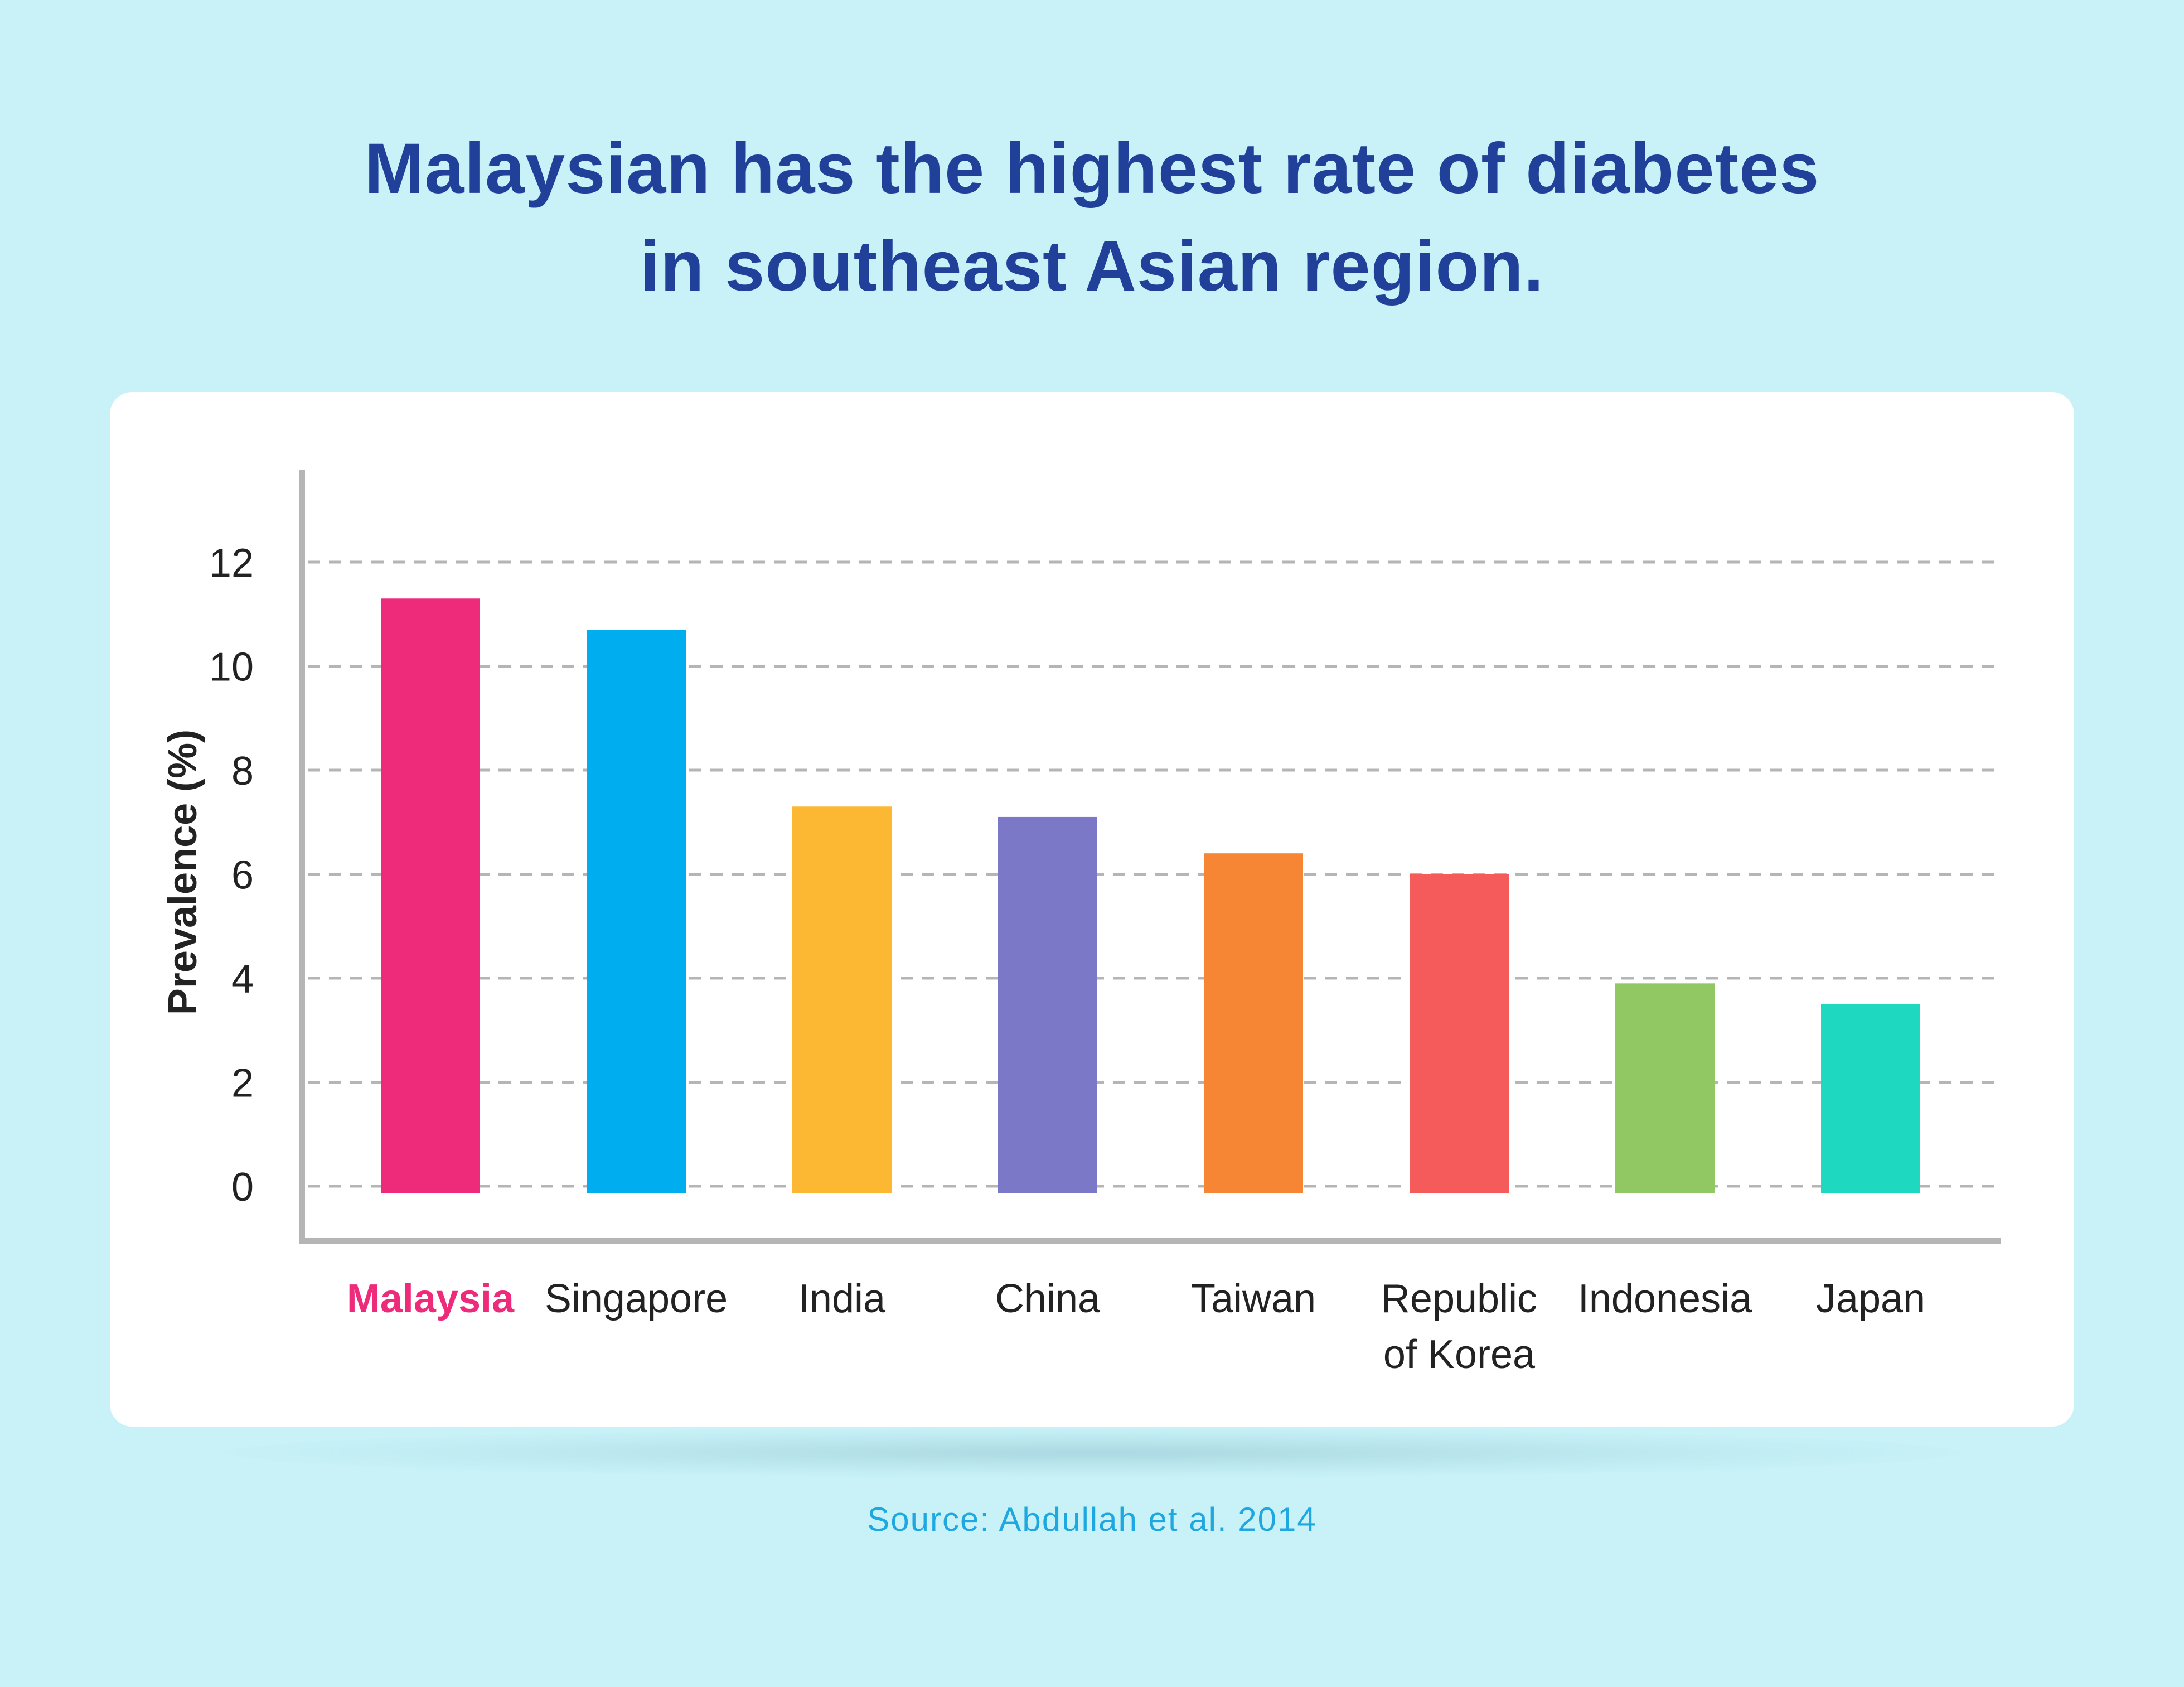 This screenshot has width=2184, height=1687. What do you see at coordinates (1459, 1033) in the screenshot?
I see `bar-republic-of-korea` at bounding box center [1459, 1033].